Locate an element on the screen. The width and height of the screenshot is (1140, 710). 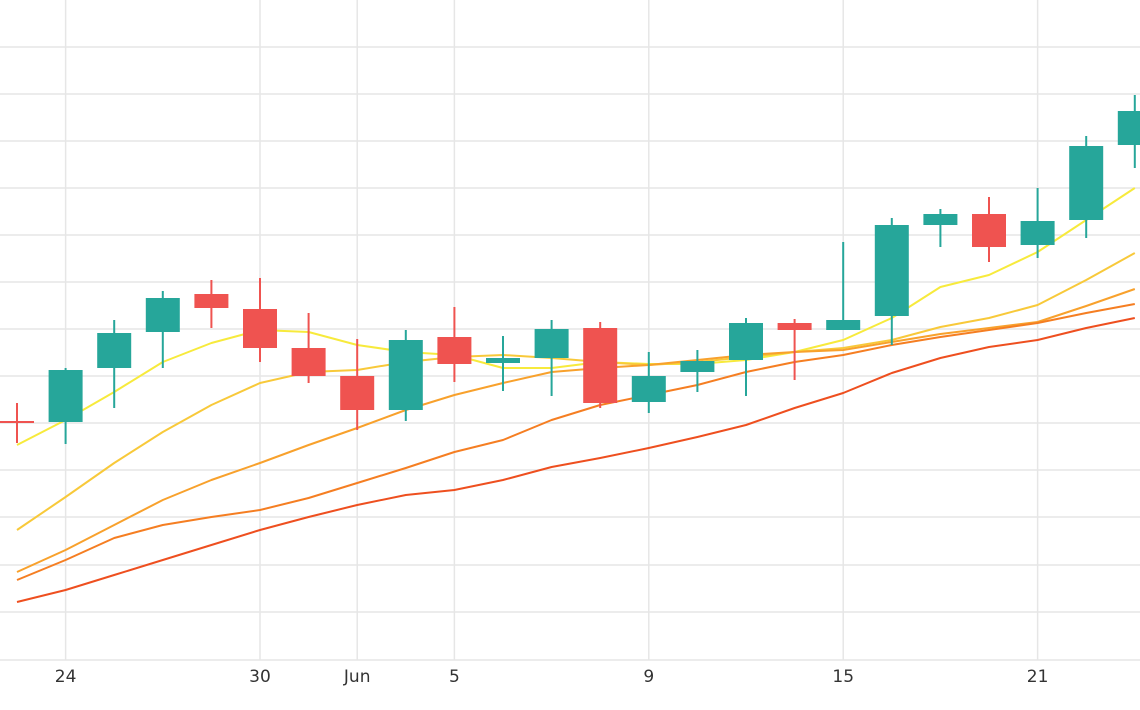
x-tick-label: 15 is located at coordinates (843, 677).